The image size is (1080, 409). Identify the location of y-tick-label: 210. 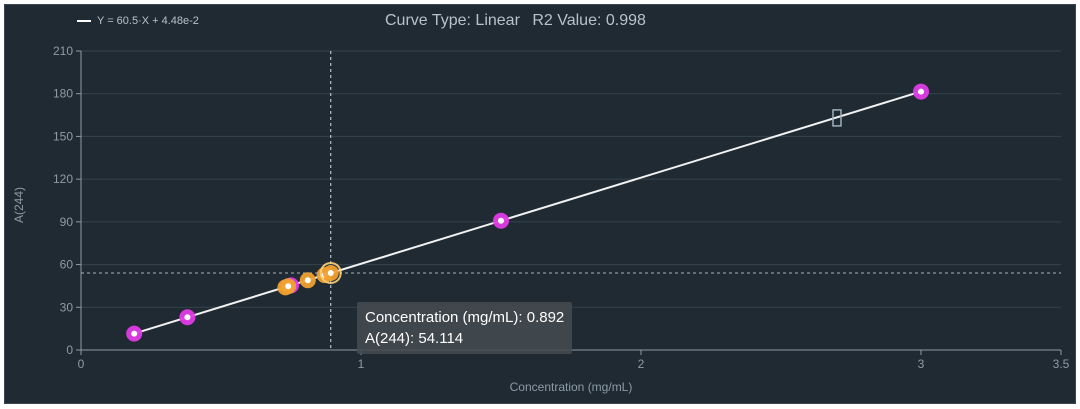
(63, 51).